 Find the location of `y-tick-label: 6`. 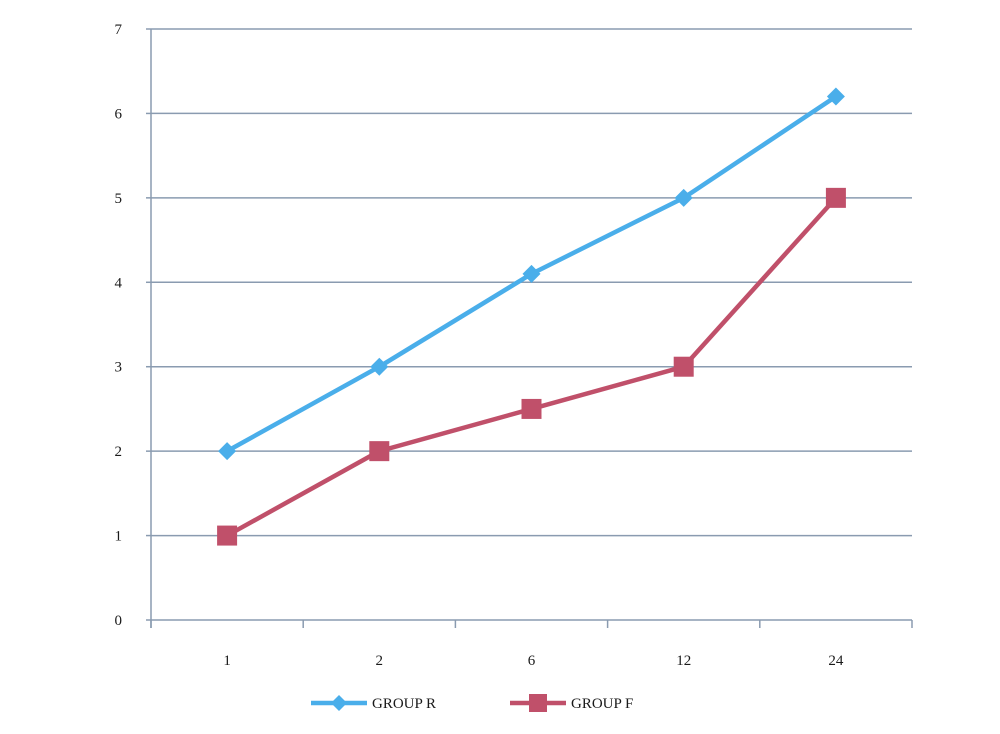

y-tick-label: 6 is located at coordinates (119, 114).